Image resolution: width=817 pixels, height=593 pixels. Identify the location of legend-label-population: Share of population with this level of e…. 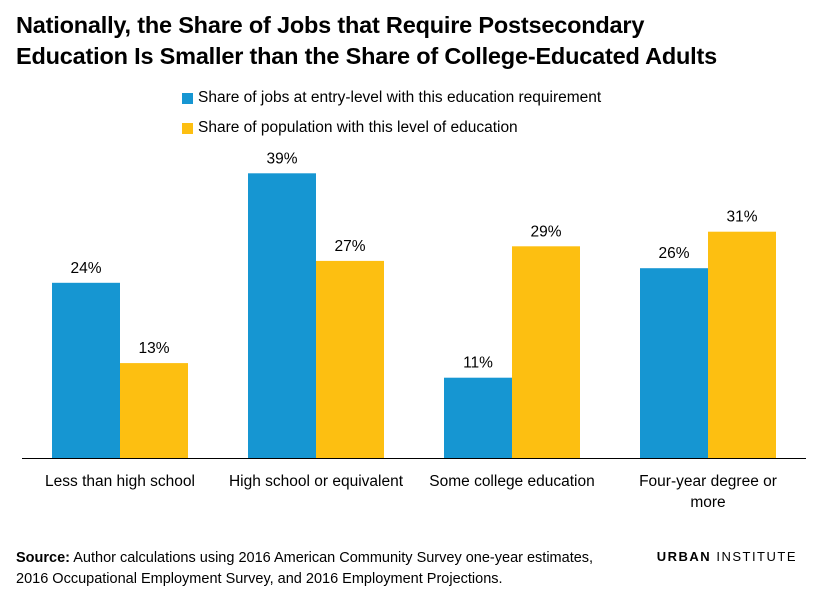
(358, 127).